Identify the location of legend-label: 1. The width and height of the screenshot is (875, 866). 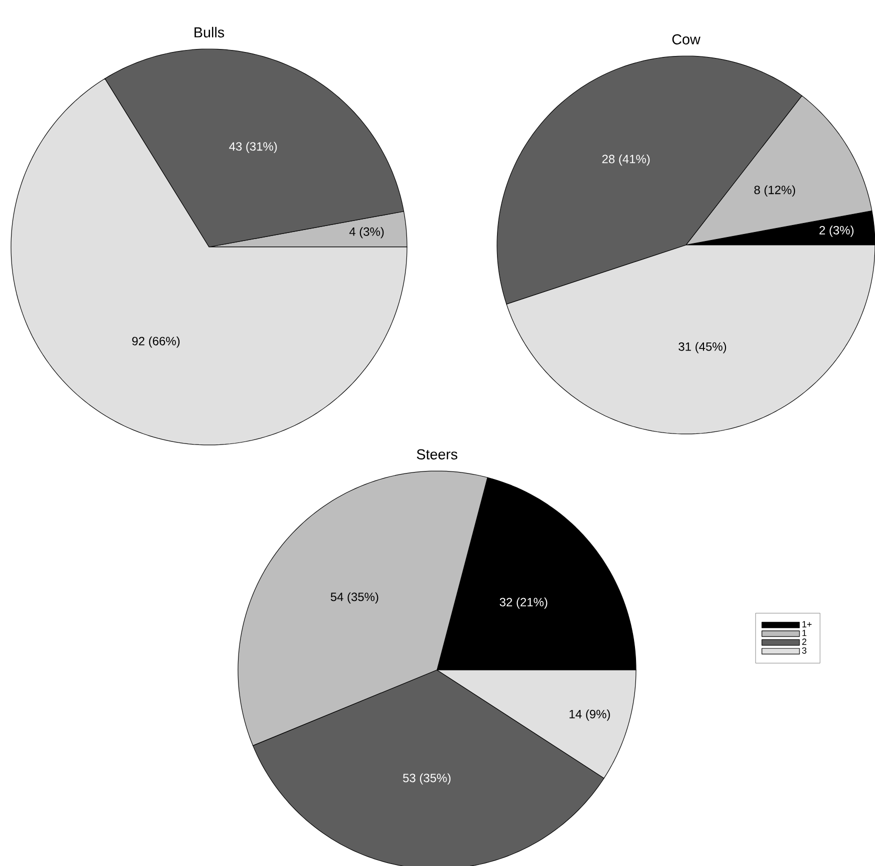
(804, 633).